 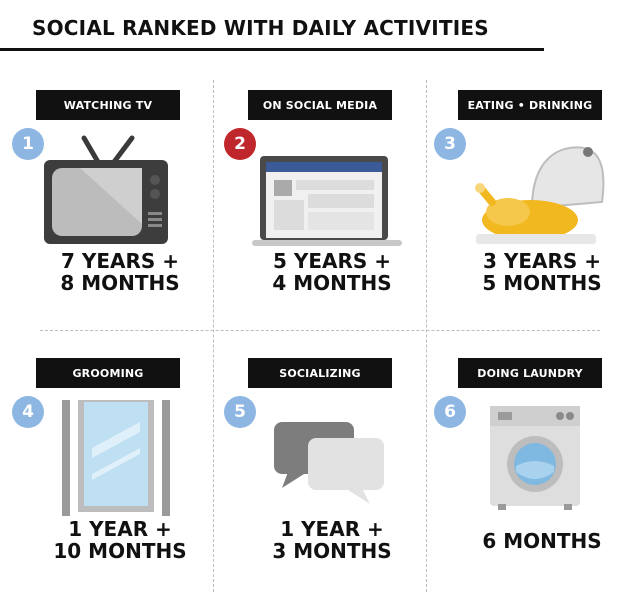 What do you see at coordinates (120, 272) in the screenshot?
I see `duration-value: 7 YEARS + 8 MONTHS` at bounding box center [120, 272].